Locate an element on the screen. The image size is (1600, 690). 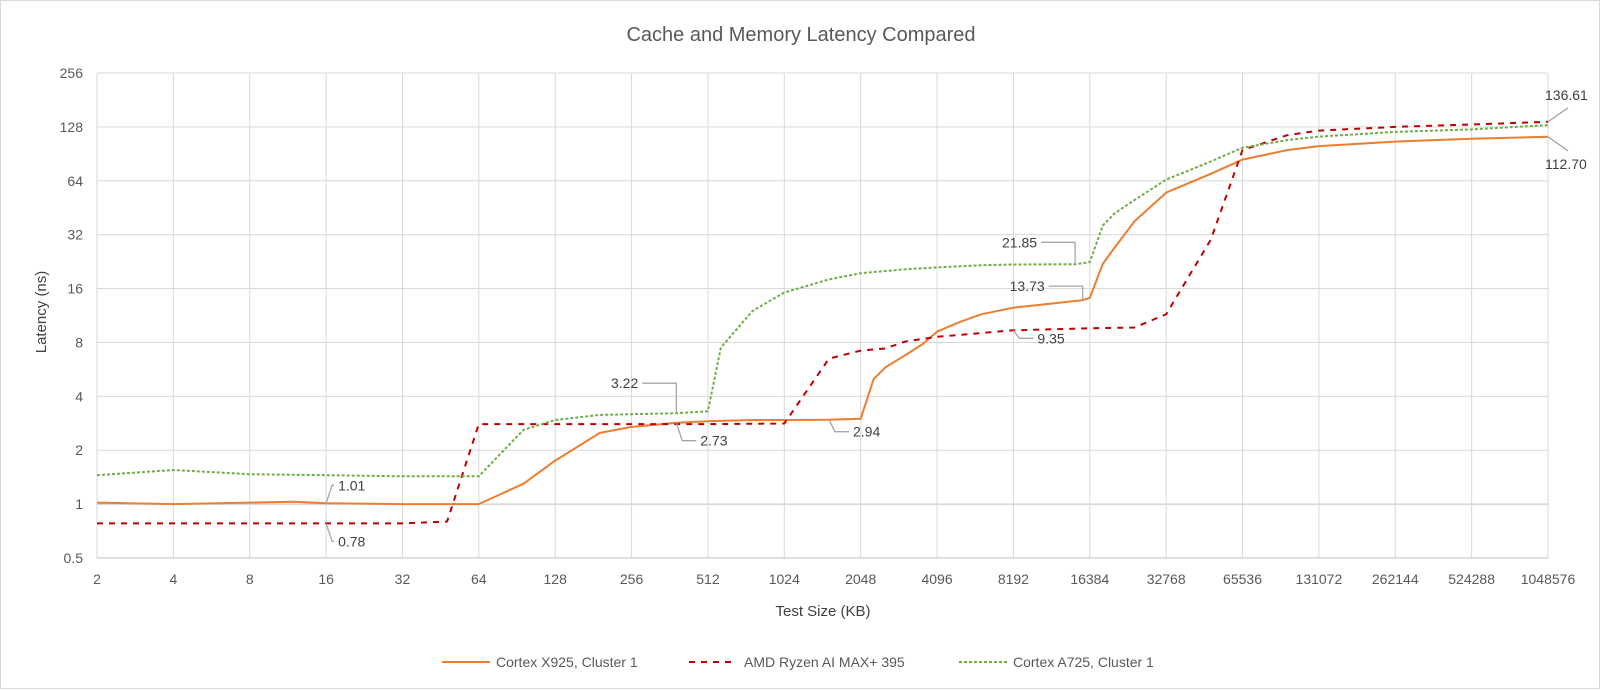
x-tick-label: 131072 is located at coordinates (1319, 579).